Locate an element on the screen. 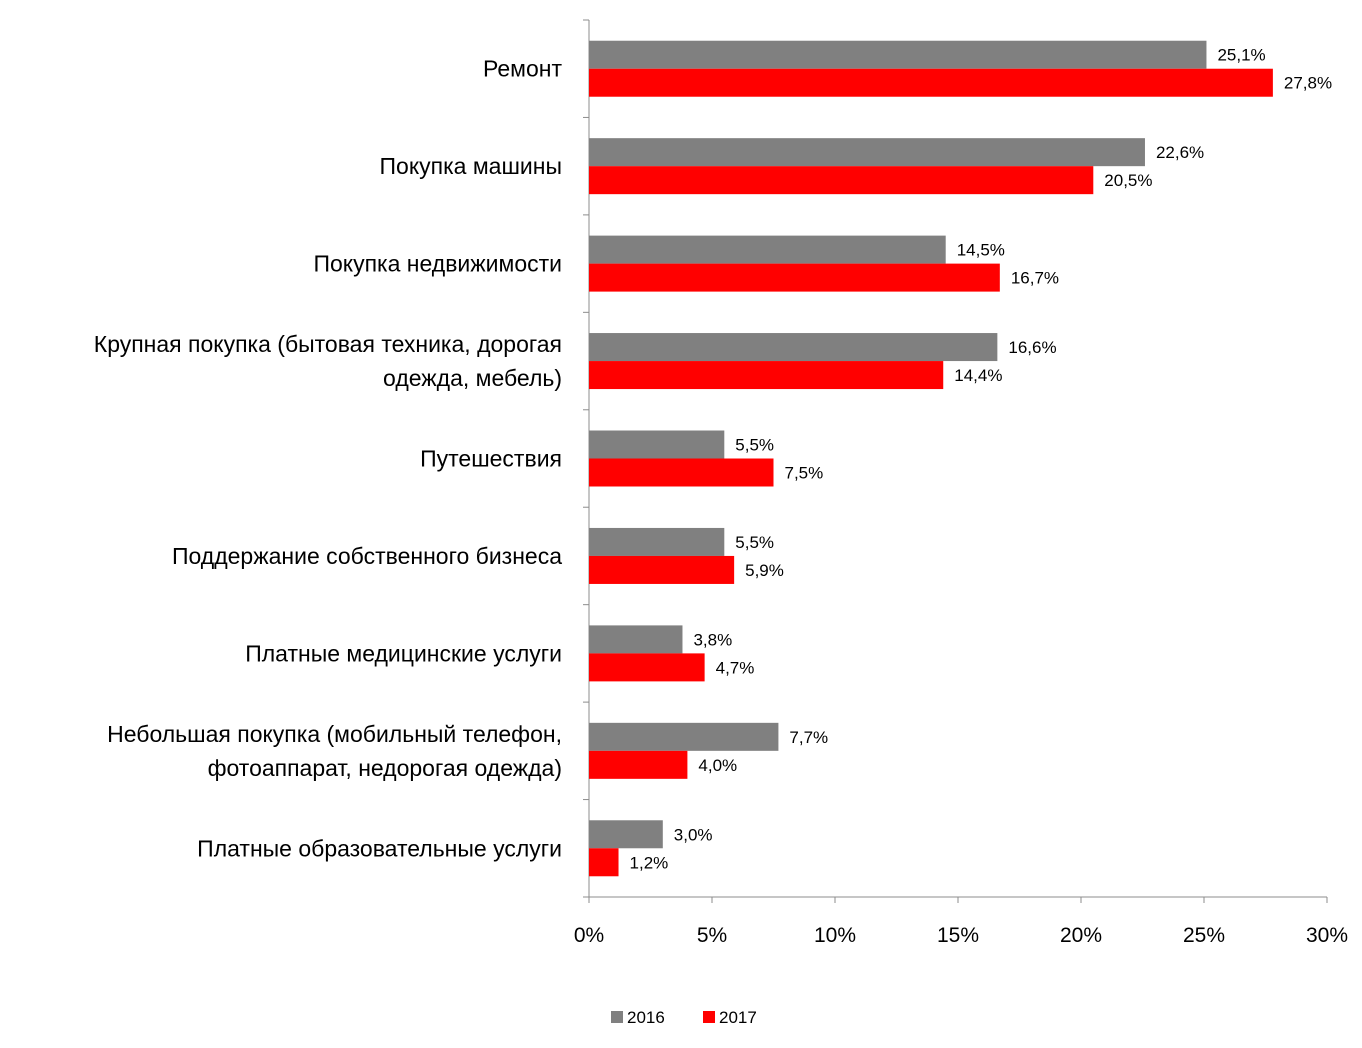  data-label-2016-7: 7,7% is located at coordinates (808, 737).